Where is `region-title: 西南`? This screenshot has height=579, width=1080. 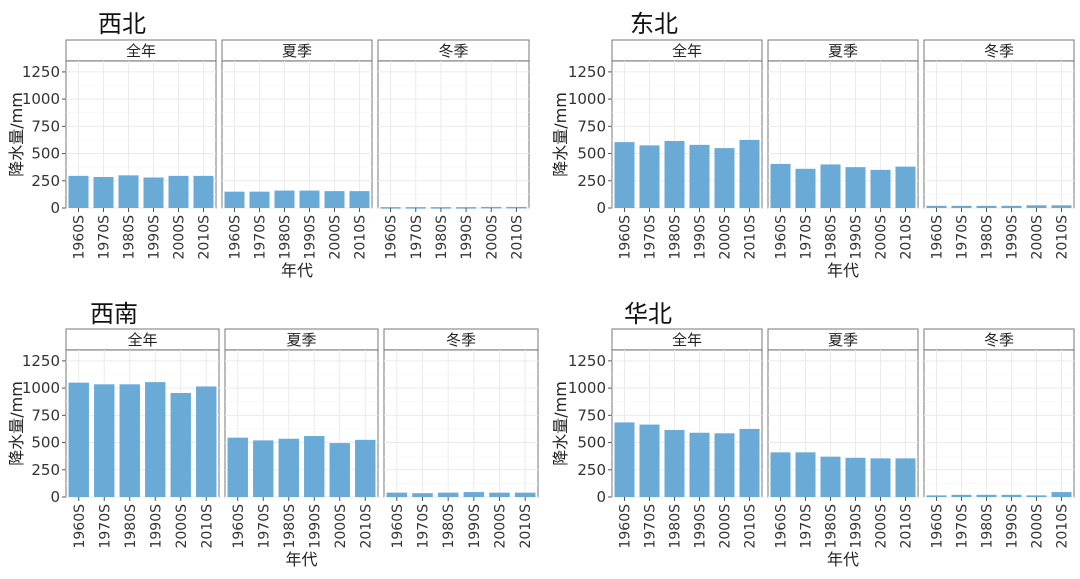
region-title: 西南 is located at coordinates (114, 314).